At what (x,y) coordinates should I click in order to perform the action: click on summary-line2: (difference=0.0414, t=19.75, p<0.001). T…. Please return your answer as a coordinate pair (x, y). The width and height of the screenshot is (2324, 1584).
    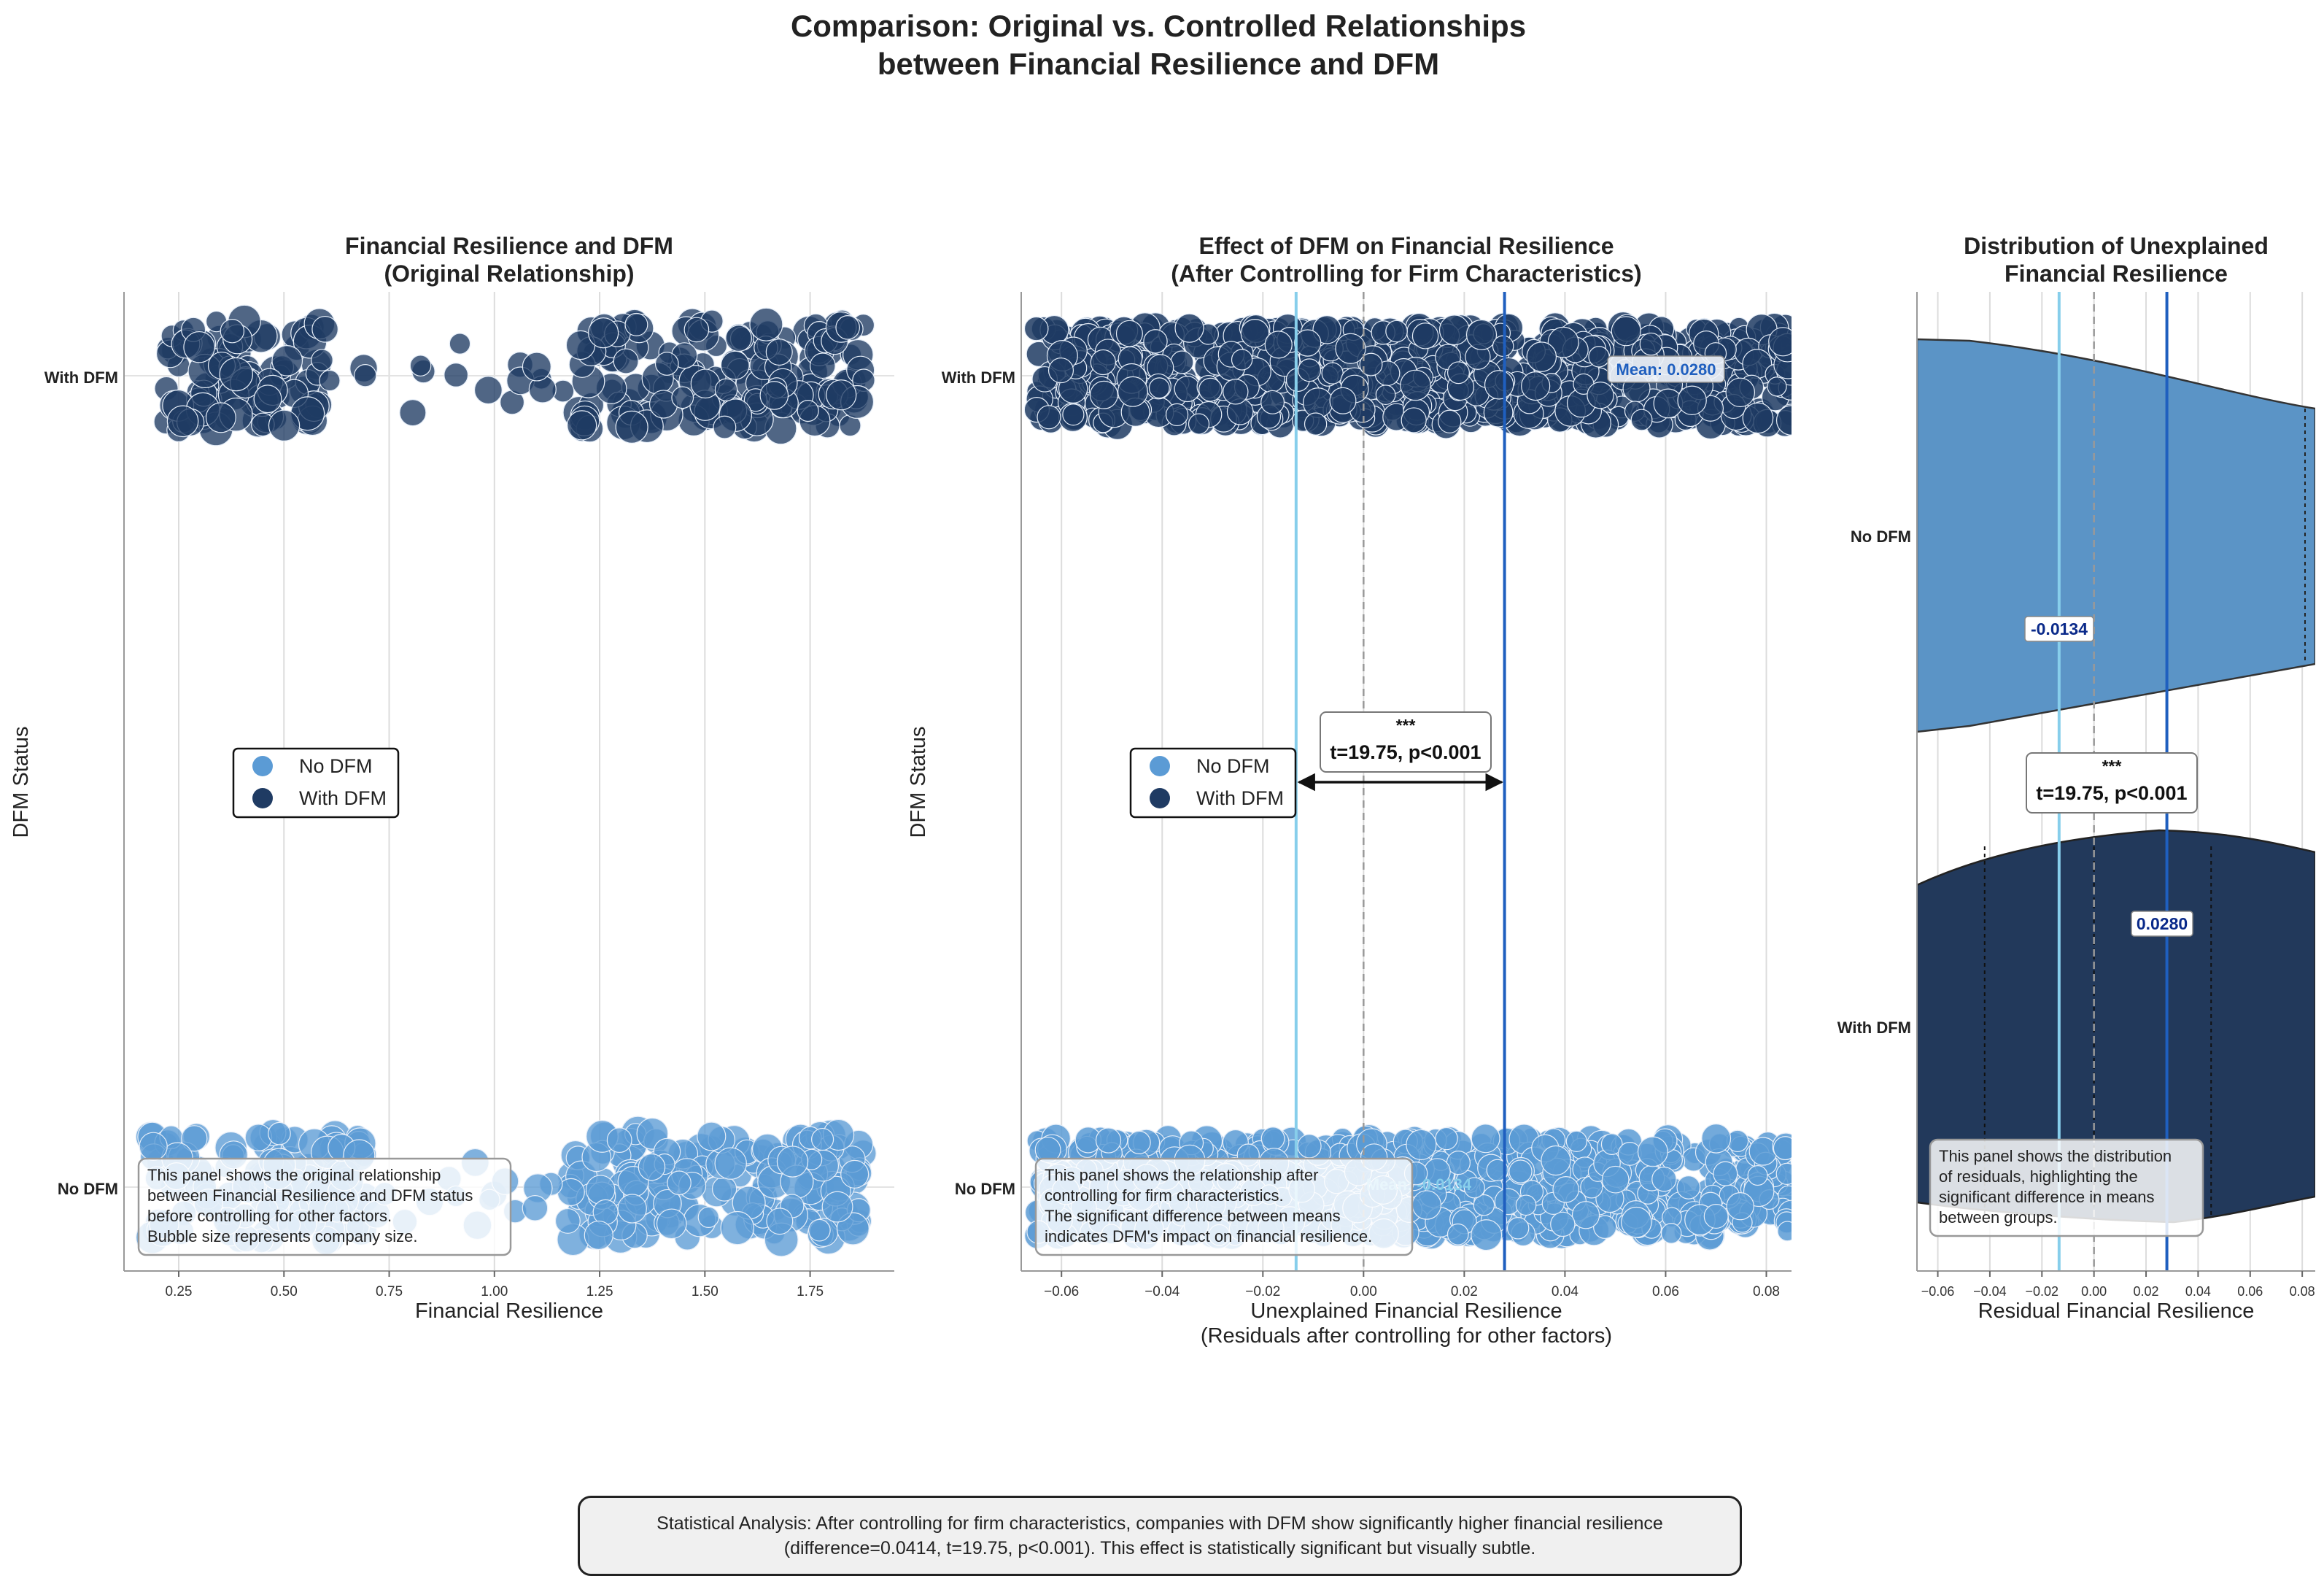
    Looking at the image, I should click on (1159, 1548).